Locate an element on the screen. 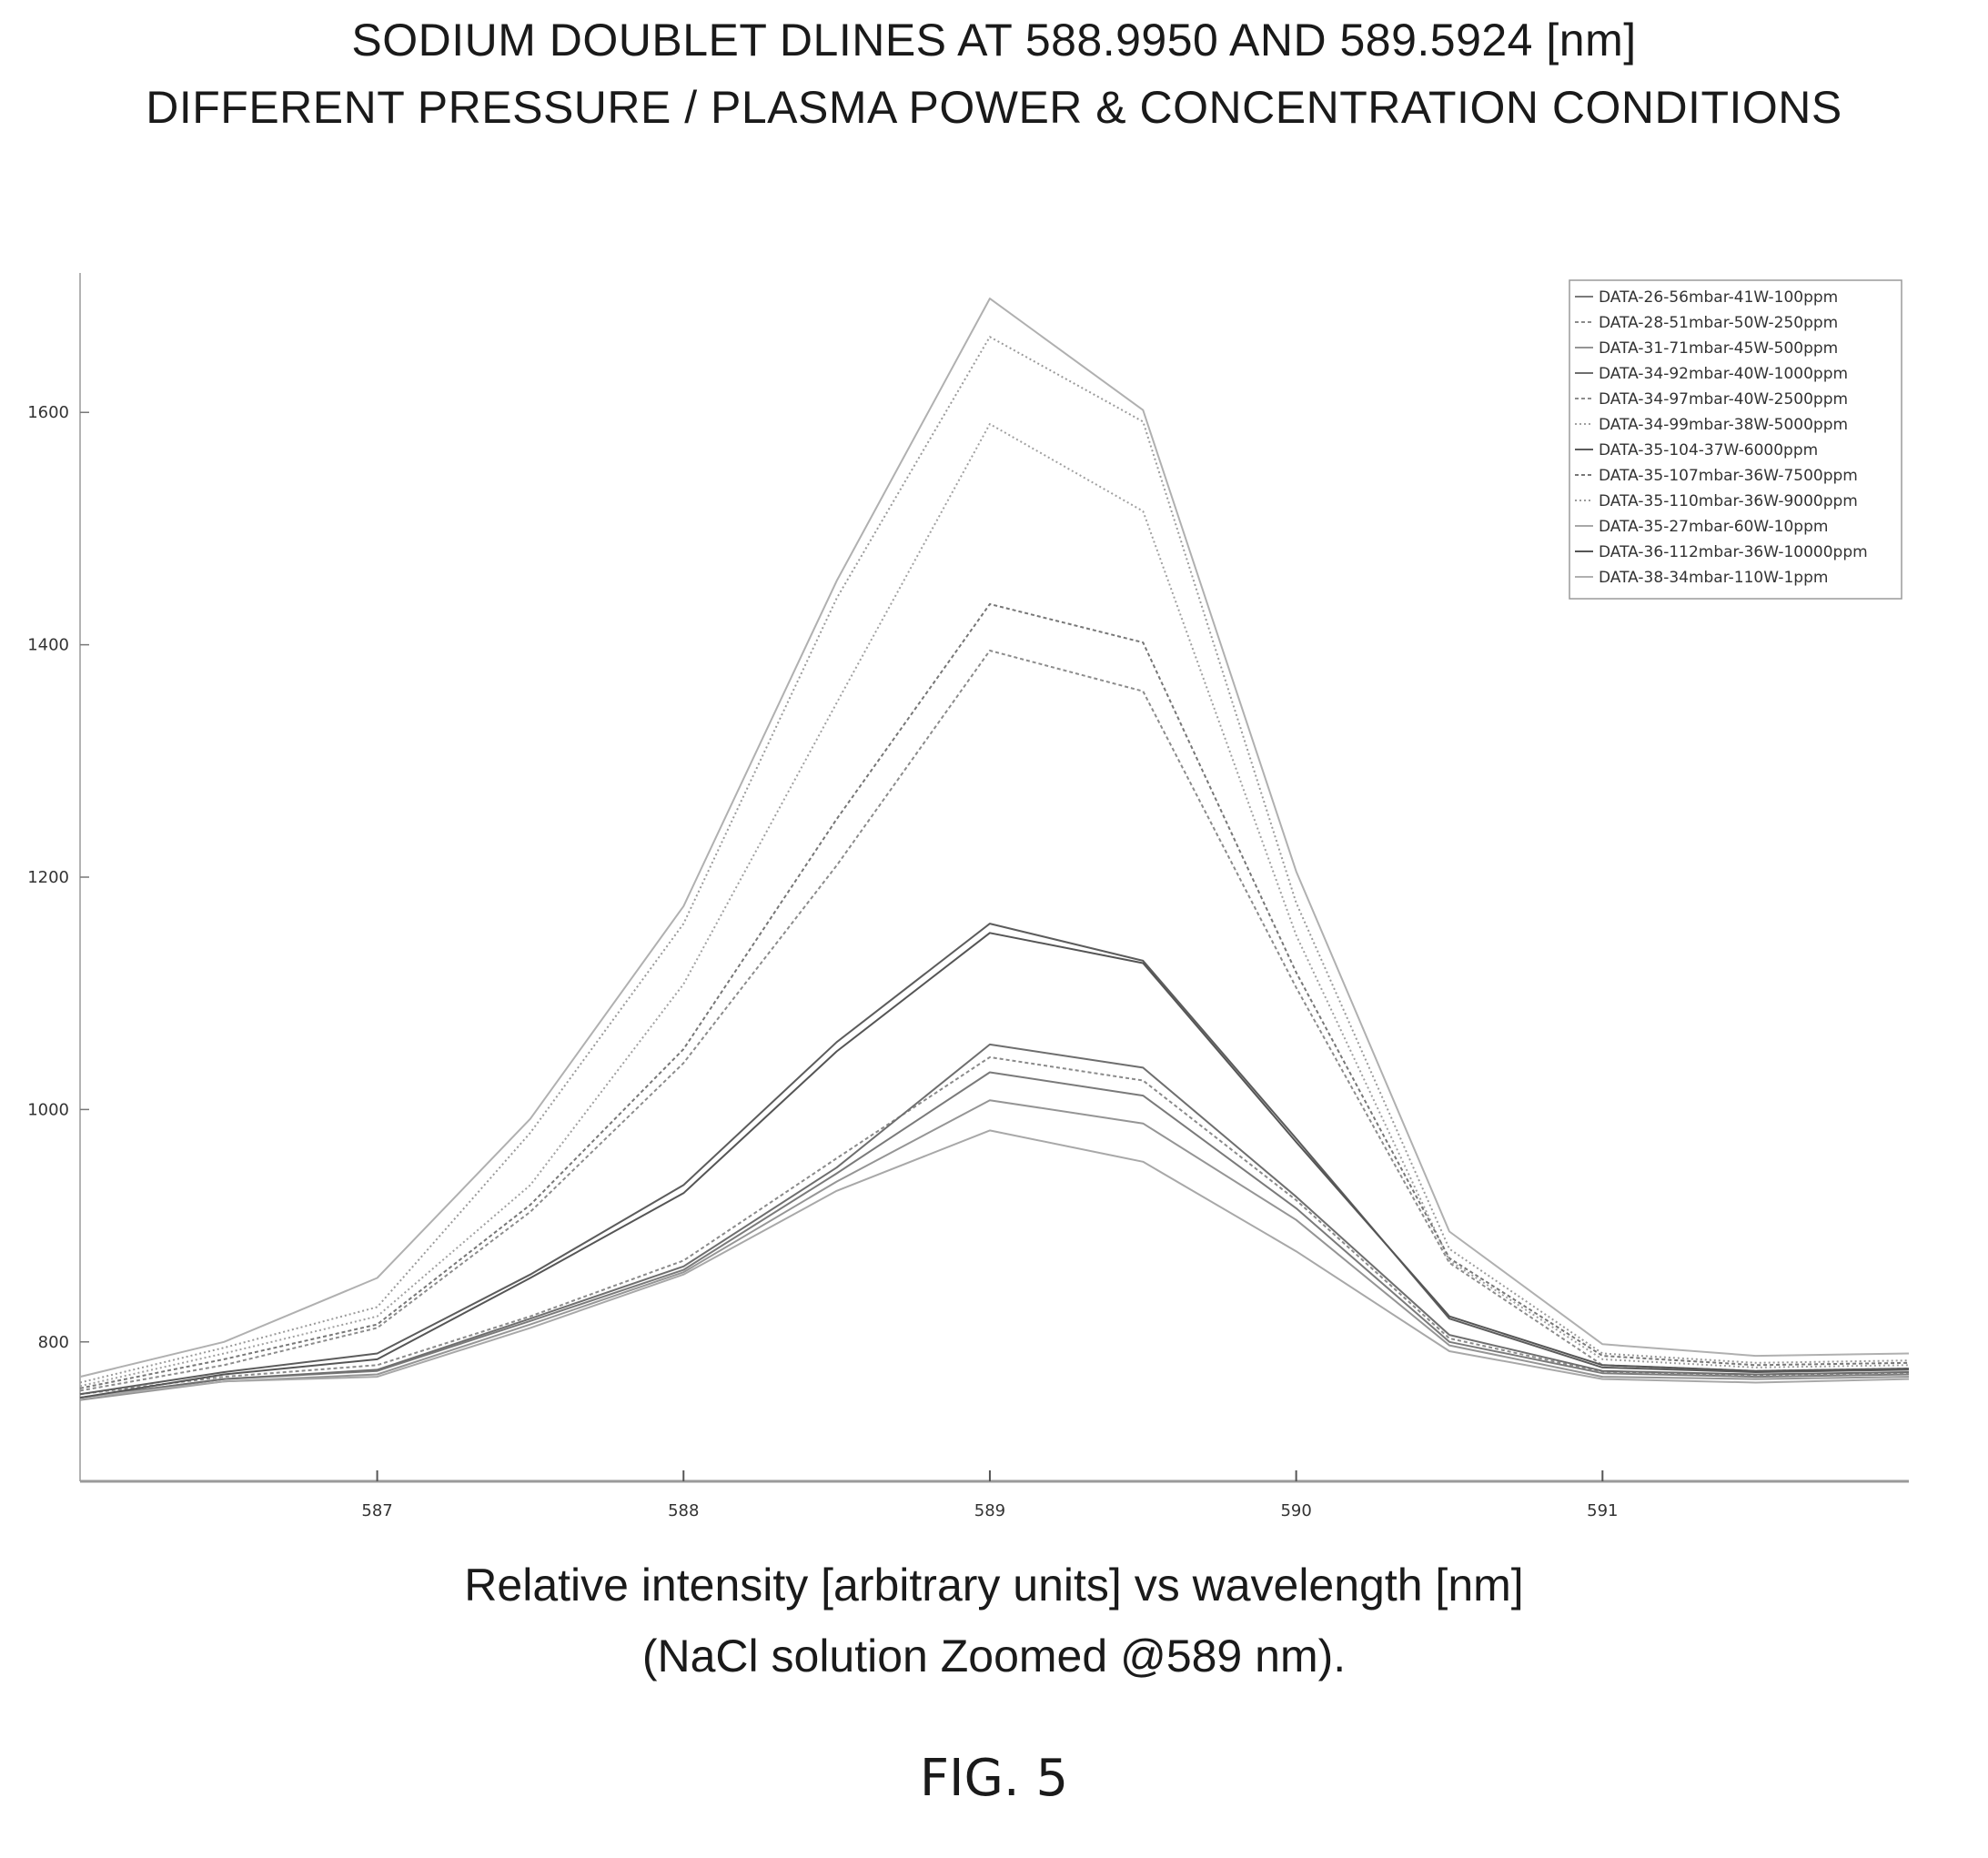 The width and height of the screenshot is (1988, 1858). legend-entry: DATA-35-107mbar-36W-7500ppm is located at coordinates (1729, 476).